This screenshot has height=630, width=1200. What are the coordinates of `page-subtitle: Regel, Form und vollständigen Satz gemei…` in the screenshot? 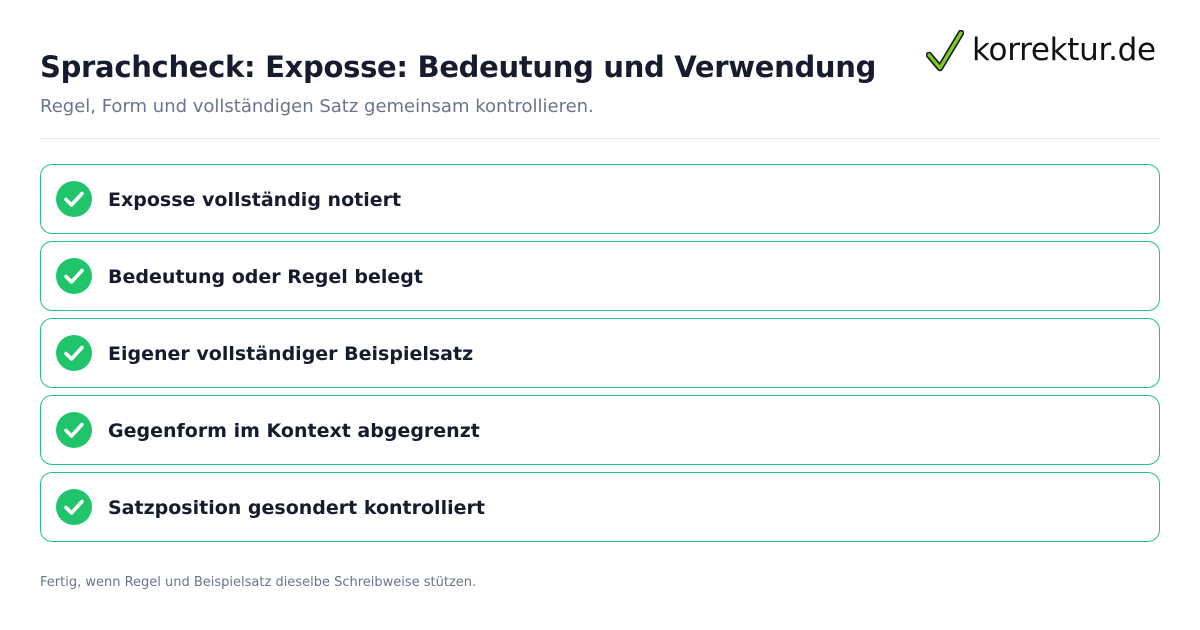 It's located at (317, 106).